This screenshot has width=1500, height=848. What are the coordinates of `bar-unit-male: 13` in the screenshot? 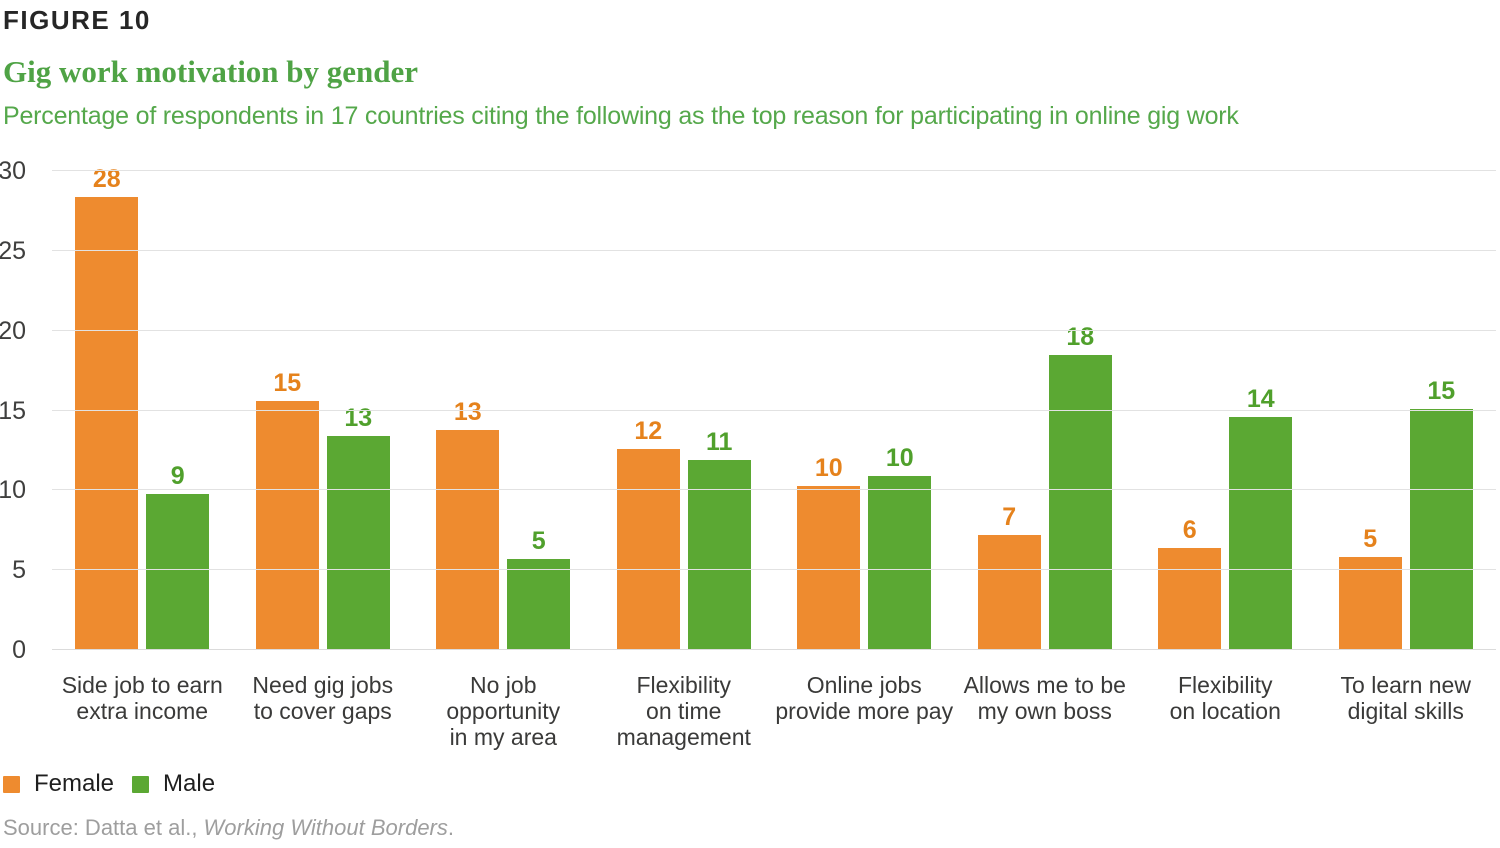 It's located at (358, 527).